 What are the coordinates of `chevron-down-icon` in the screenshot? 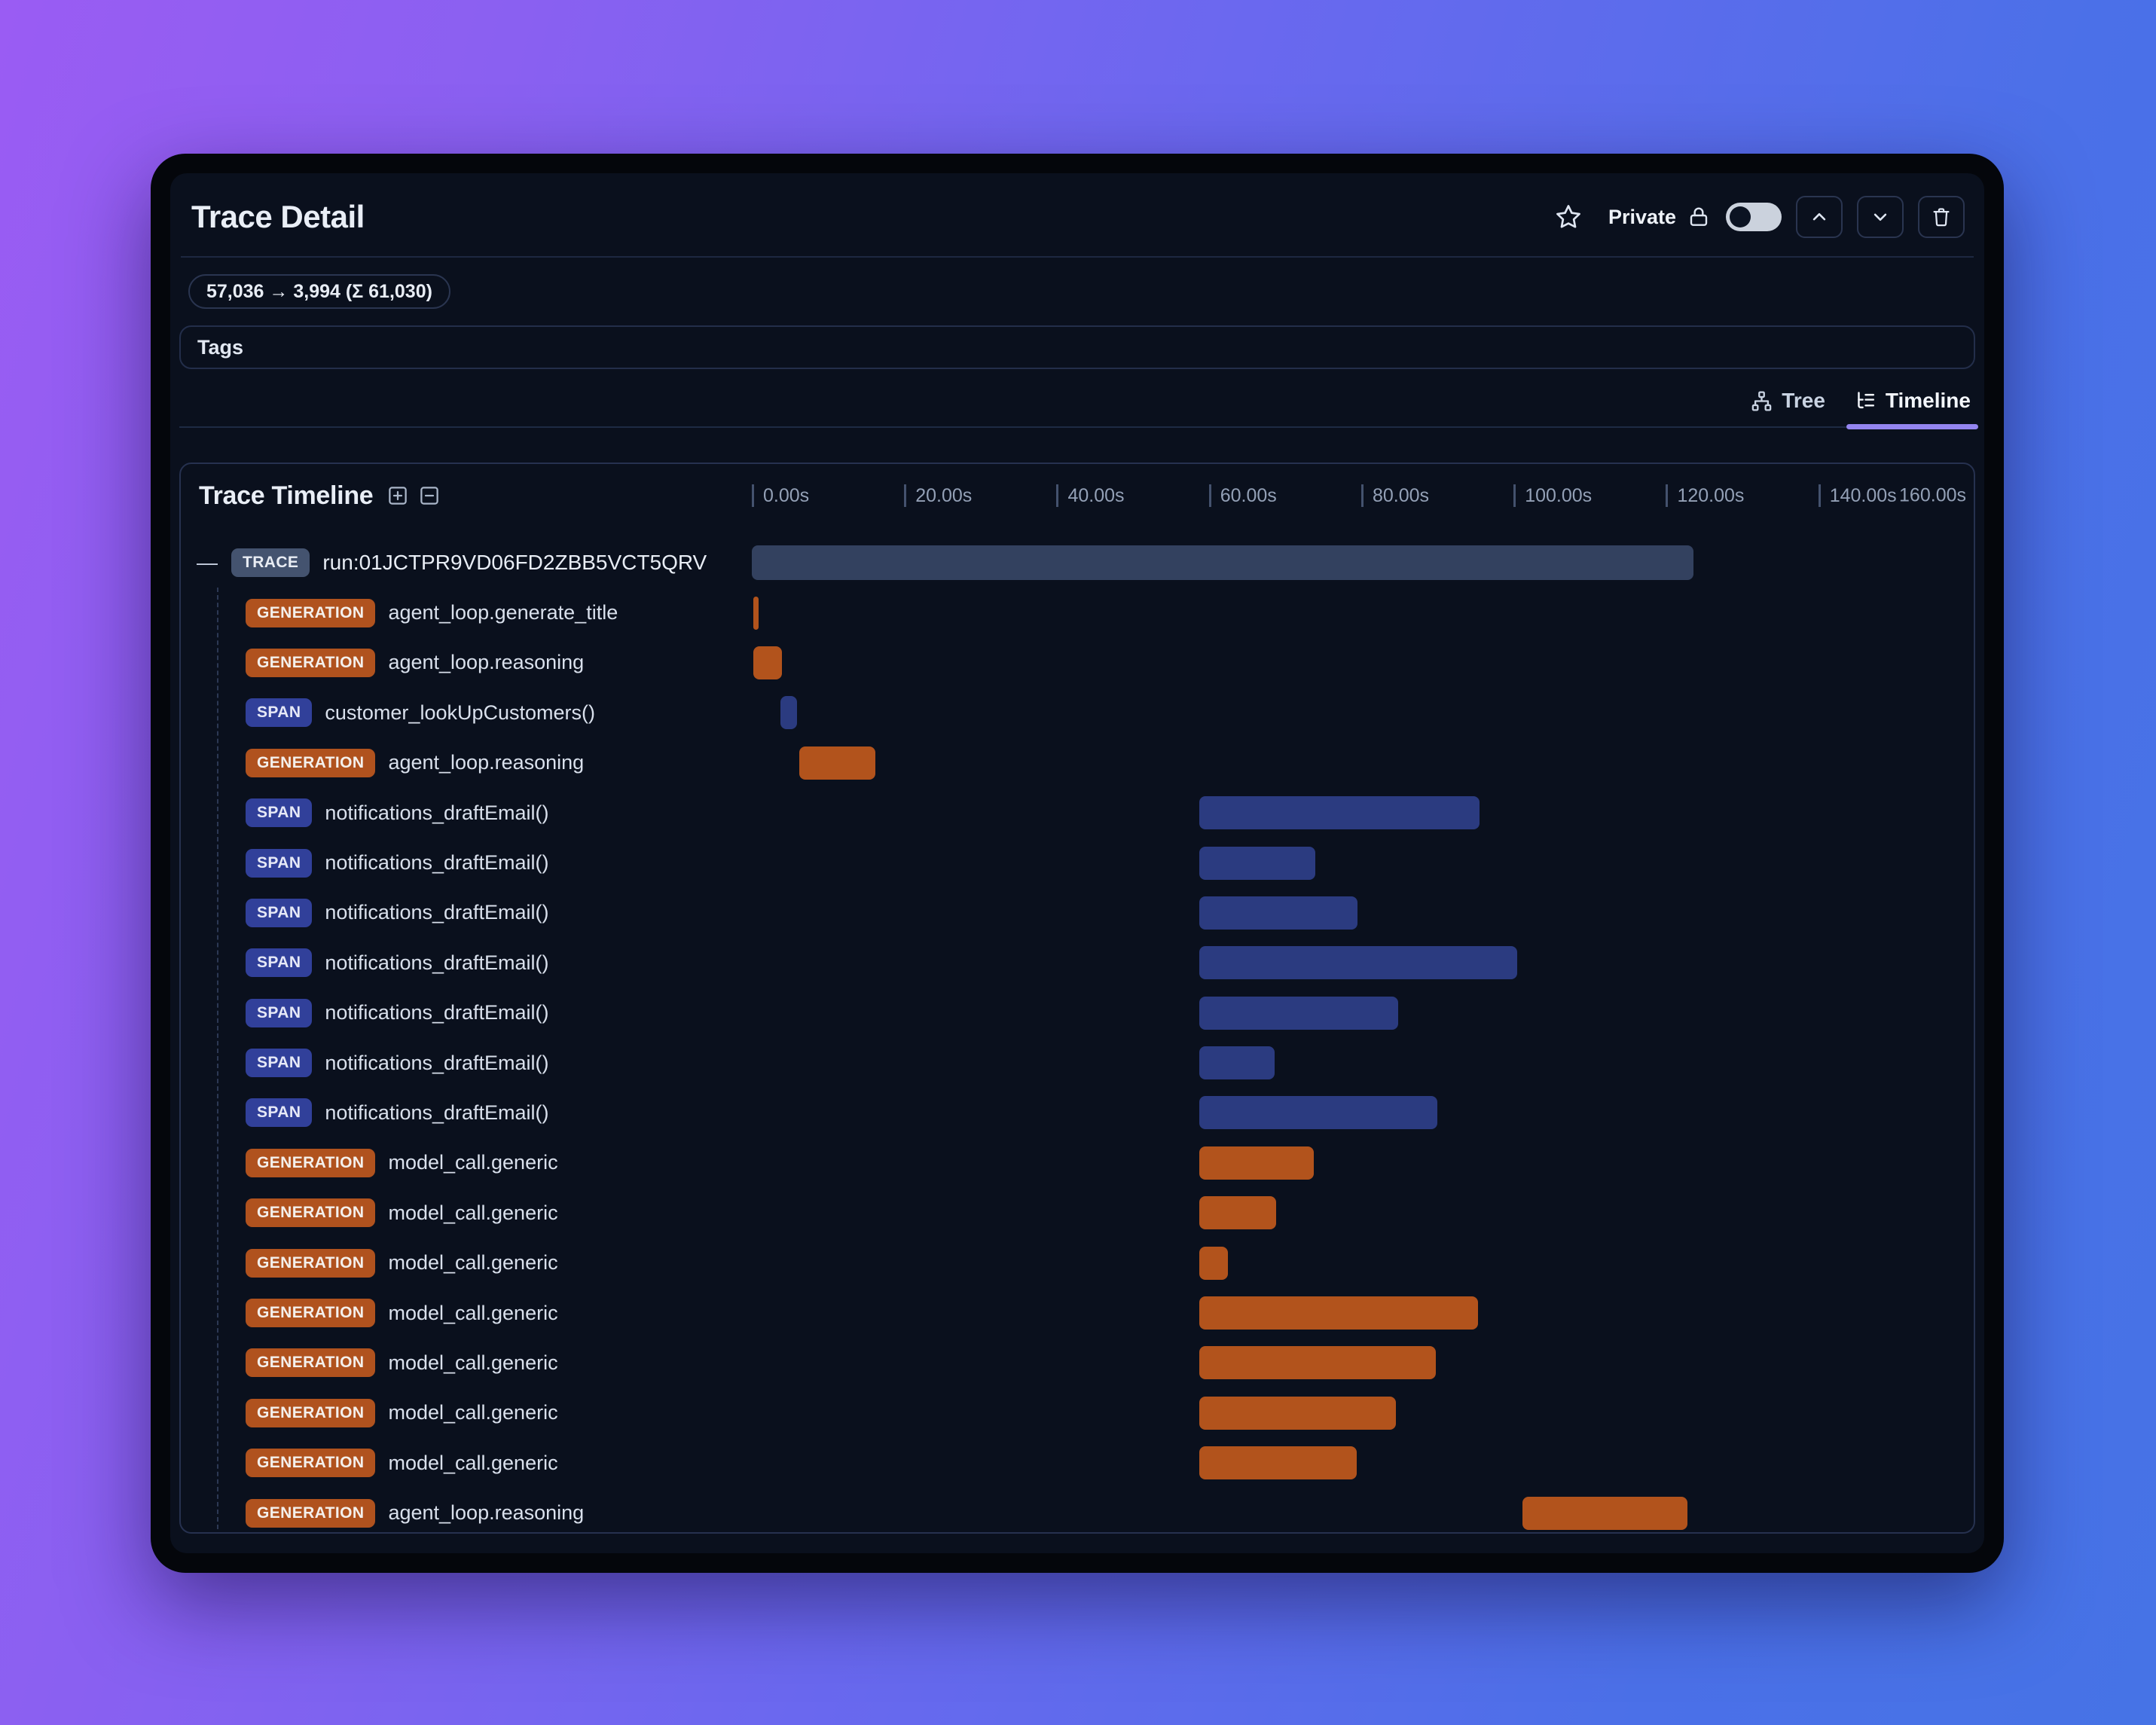 It's located at (1880, 217).